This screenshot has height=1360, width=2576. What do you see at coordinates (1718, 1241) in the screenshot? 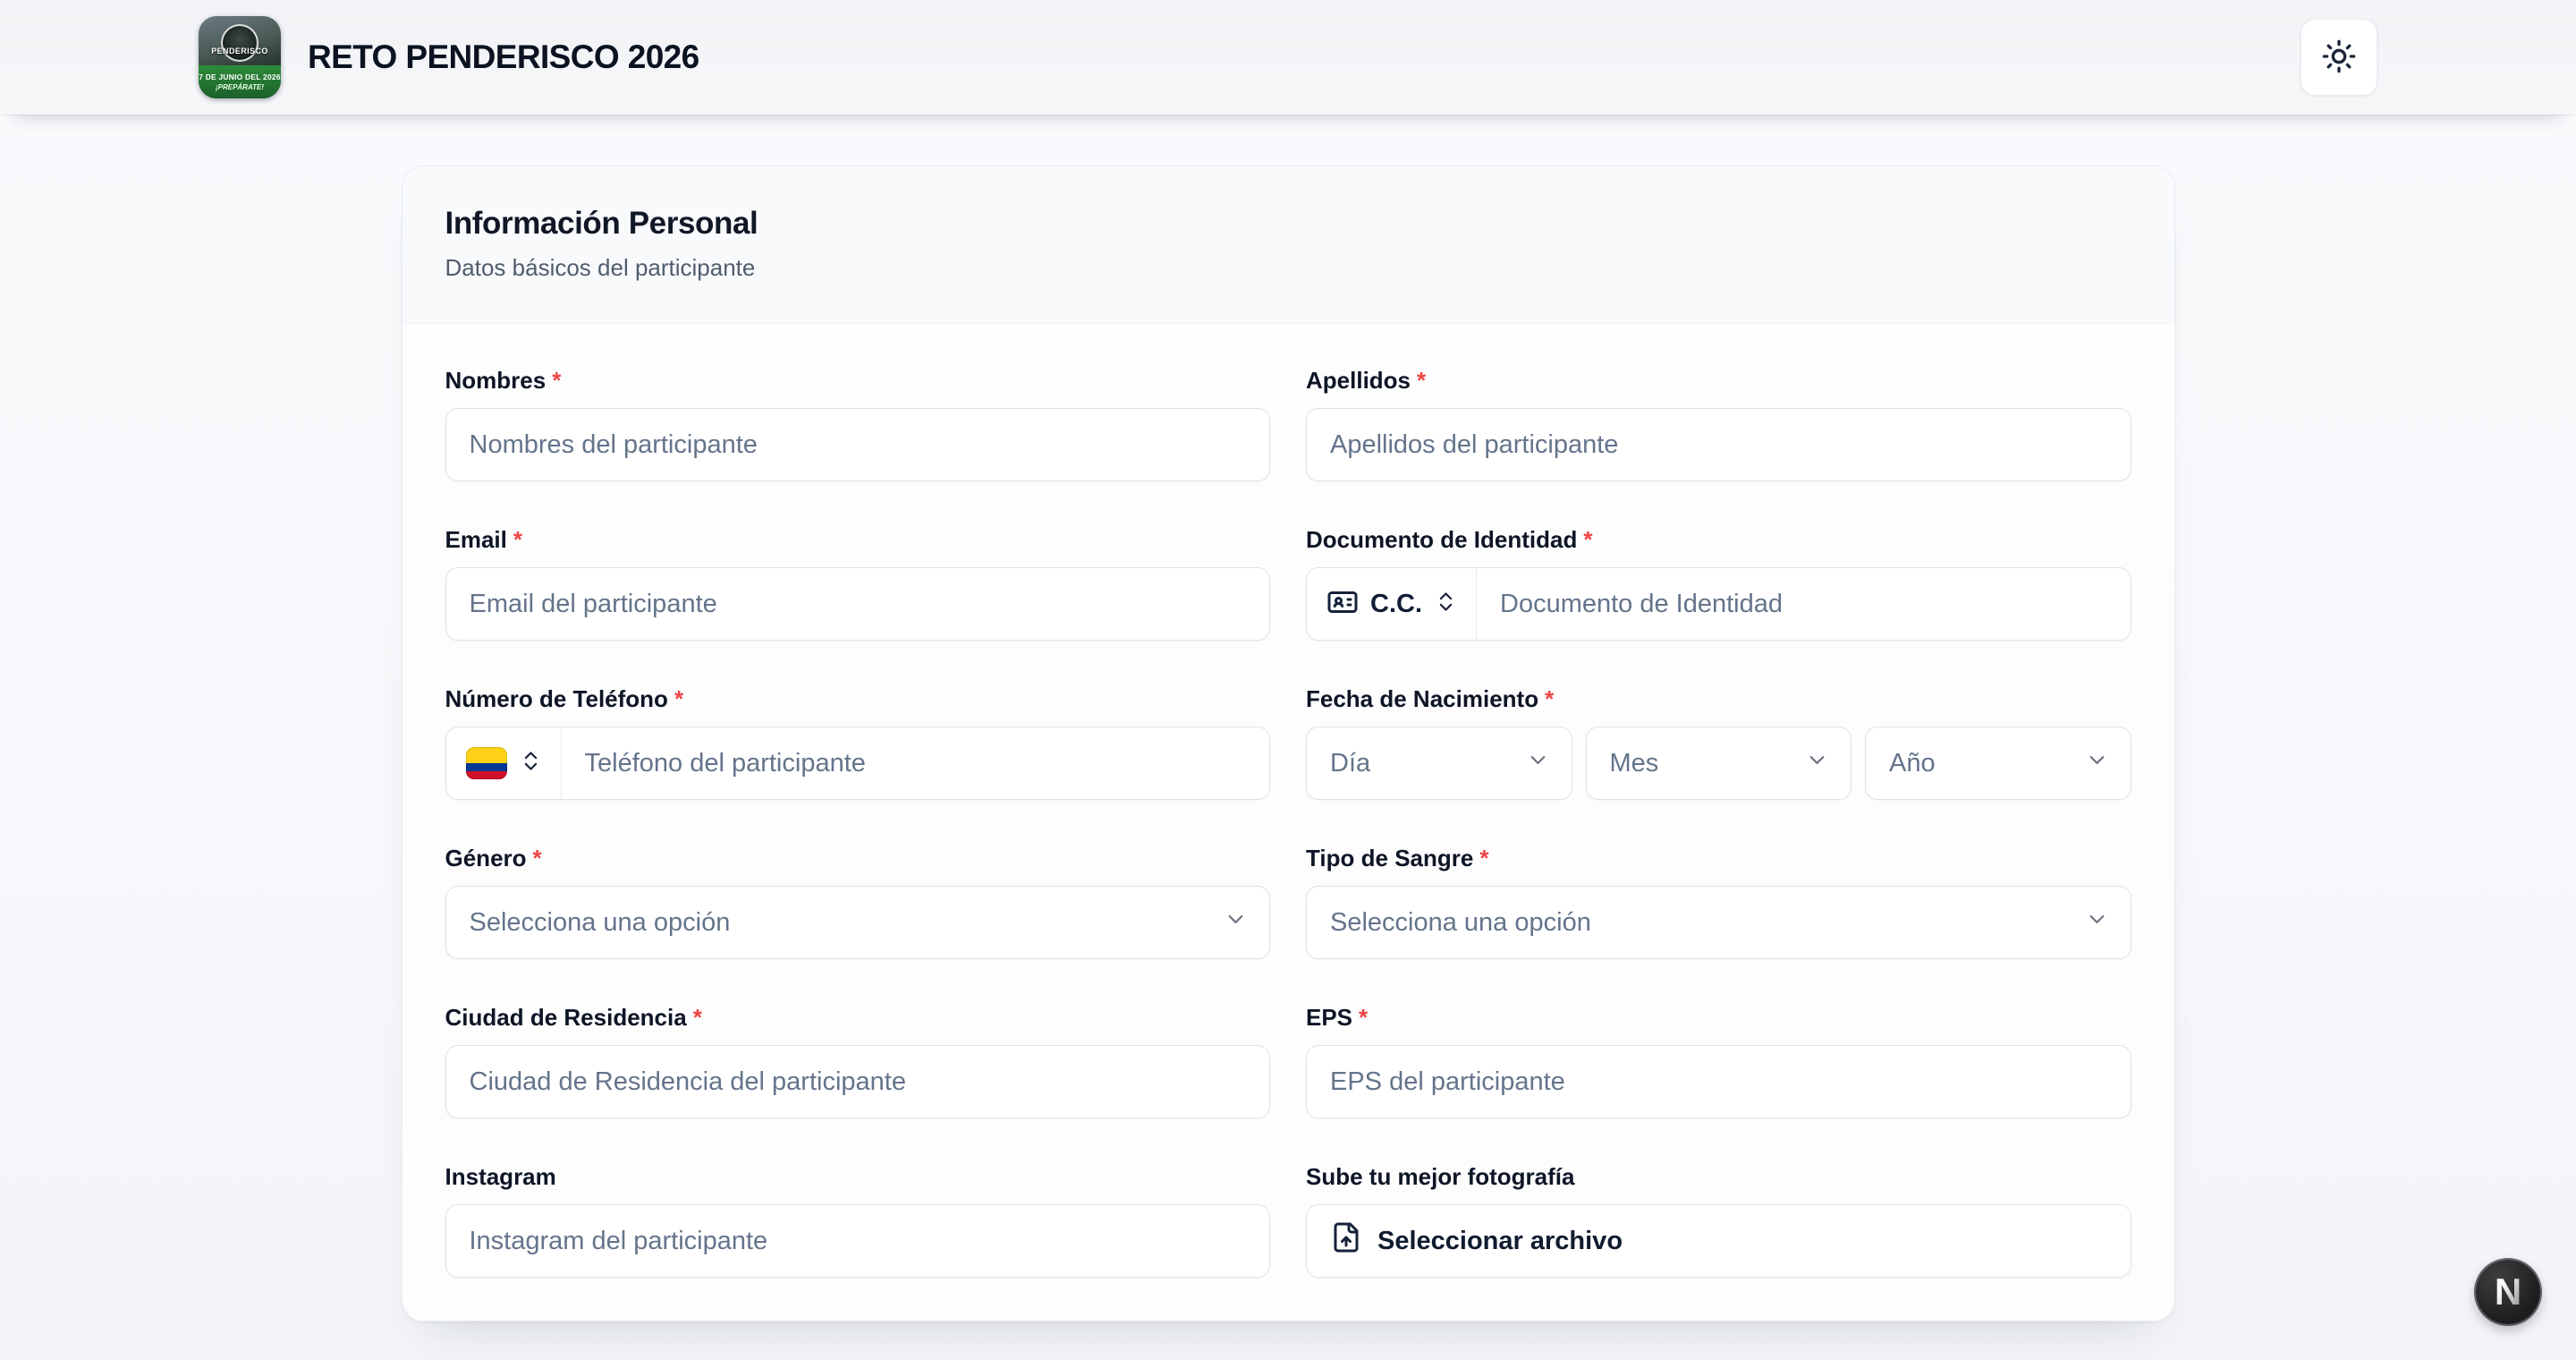
I see `seleccionar-archivo-button: Seleccionar archivo` at bounding box center [1718, 1241].